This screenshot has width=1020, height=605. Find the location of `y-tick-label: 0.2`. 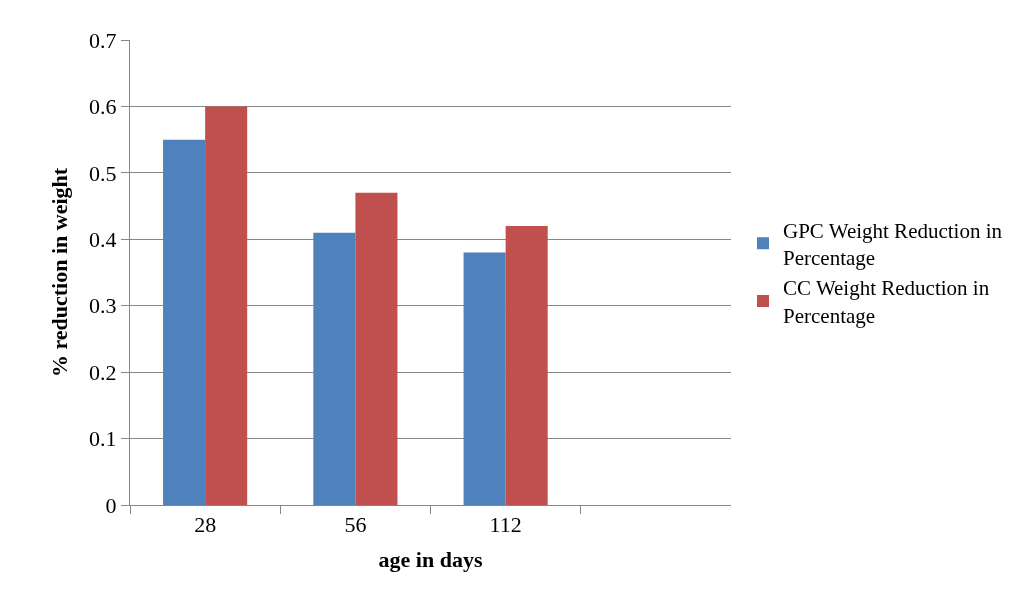

y-tick-label: 0.2 is located at coordinates (103, 372).